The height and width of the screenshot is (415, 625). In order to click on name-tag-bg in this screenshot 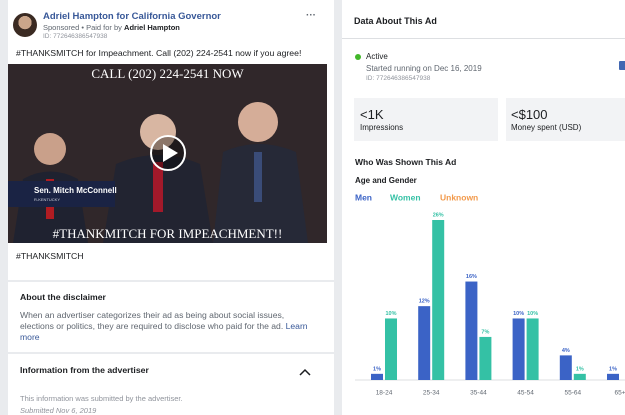, I will do `click(61, 194)`.